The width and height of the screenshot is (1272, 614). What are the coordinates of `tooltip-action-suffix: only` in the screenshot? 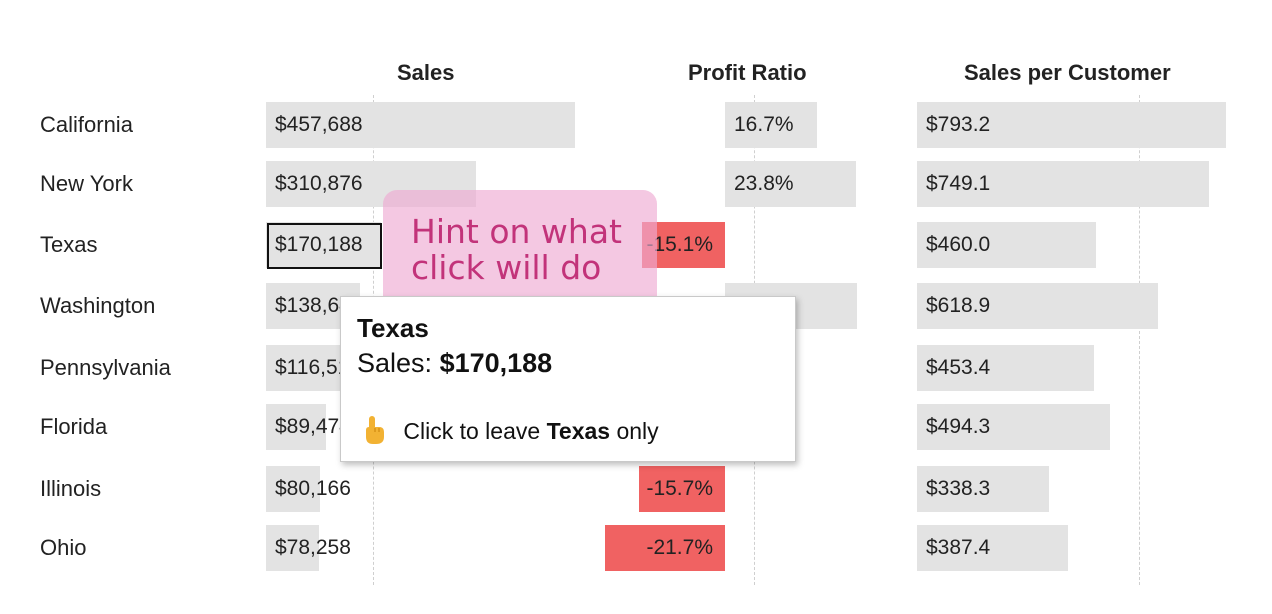 It's located at (637, 431).